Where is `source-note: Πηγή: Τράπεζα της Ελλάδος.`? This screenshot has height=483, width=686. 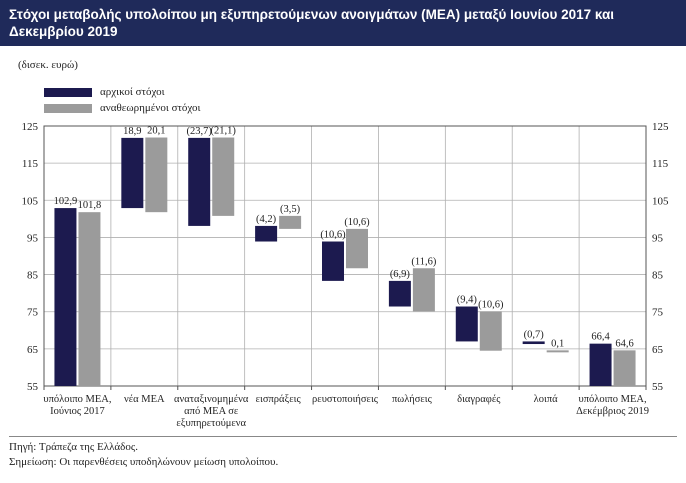
source-note: Πηγή: Τράπεζα της Ελλάδος. is located at coordinates (73, 447).